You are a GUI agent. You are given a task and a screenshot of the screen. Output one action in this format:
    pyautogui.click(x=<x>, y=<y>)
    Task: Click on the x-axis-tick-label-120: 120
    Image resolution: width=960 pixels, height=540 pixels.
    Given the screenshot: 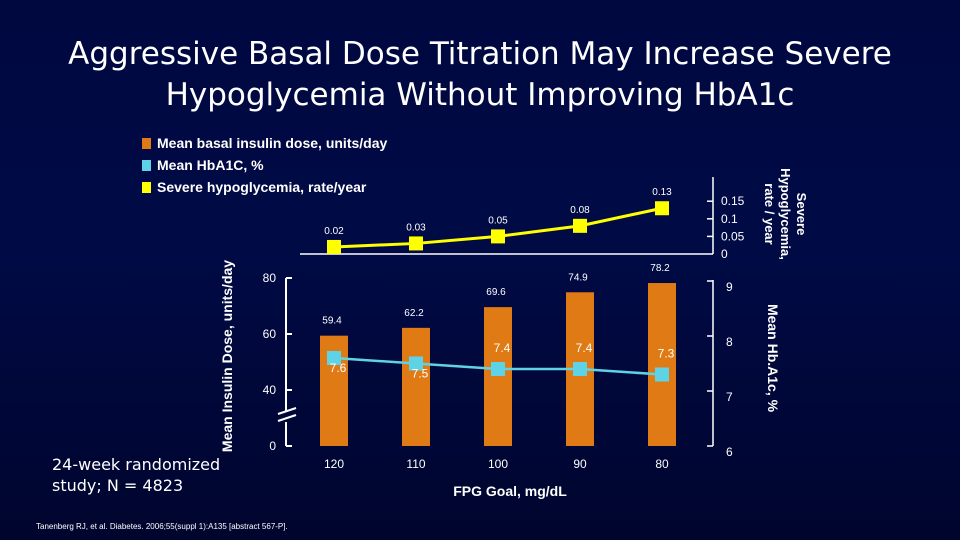 What is the action you would take?
    pyautogui.click(x=334, y=464)
    